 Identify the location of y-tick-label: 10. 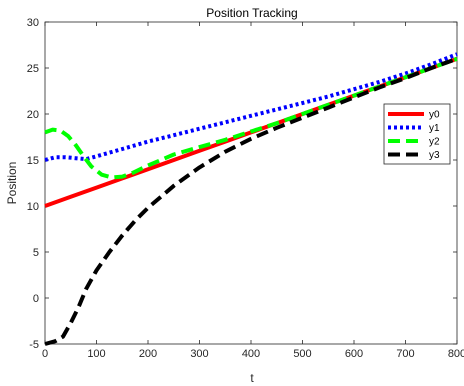
(33, 207).